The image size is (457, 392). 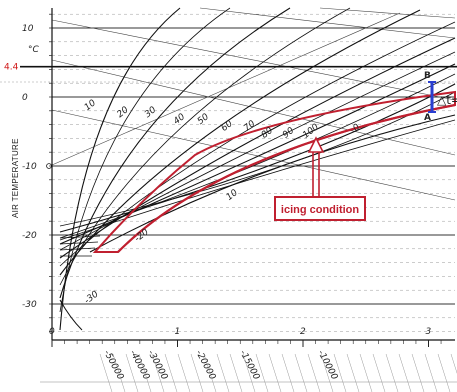 I want to click on y-tick-label: -10, so click(x=29, y=167).